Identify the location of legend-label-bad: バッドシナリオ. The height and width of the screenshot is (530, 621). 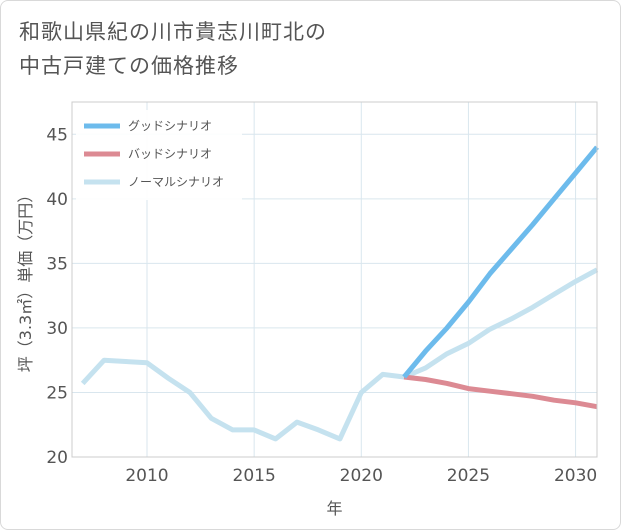
(170, 154).